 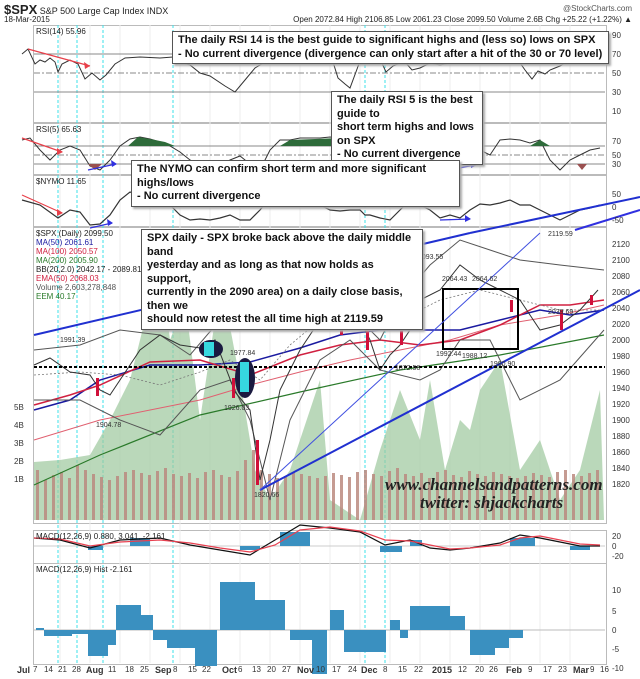 What do you see at coordinates (67, 251) in the screenshot?
I see `legend-ma100: MA(100) 2050.57` at bounding box center [67, 251].